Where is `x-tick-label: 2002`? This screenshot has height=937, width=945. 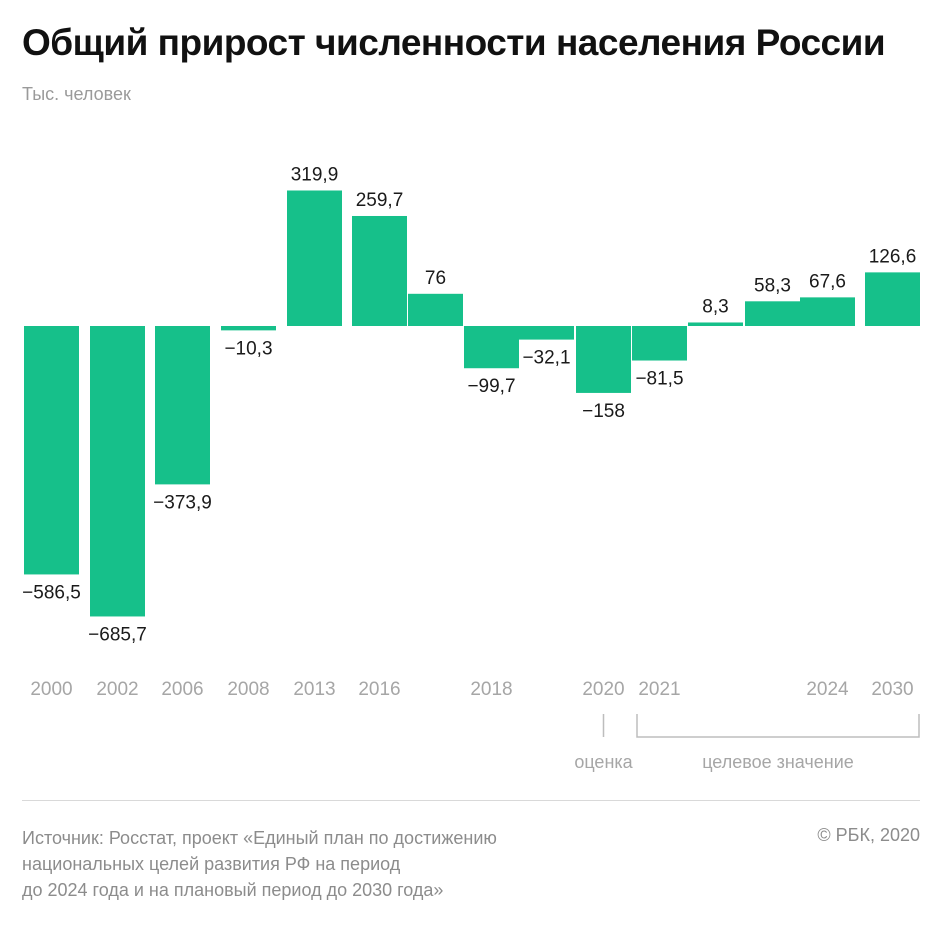
x-tick-label: 2002 is located at coordinates (117, 689).